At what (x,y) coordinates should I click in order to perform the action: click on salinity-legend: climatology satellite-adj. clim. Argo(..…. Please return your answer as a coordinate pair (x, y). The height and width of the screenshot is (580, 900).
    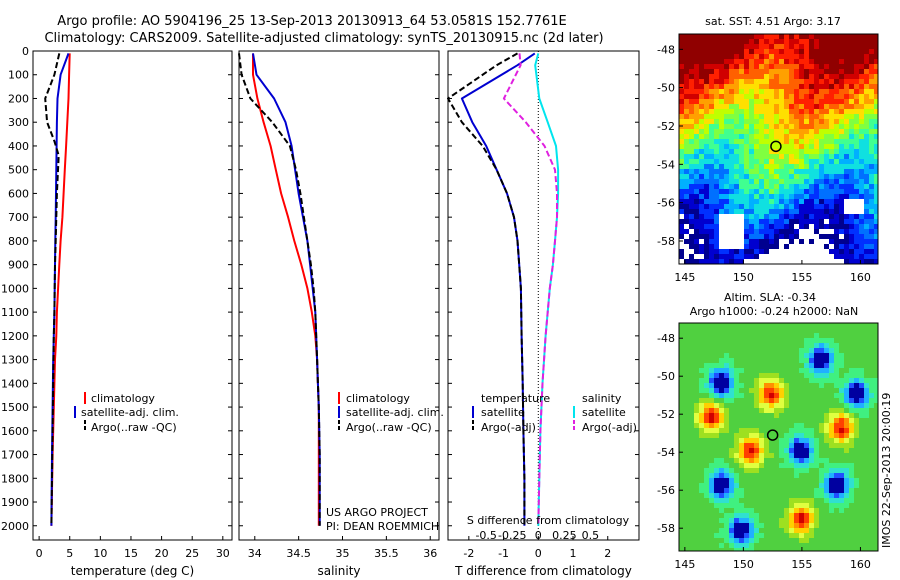
    Looking at the image, I should click on (391, 413).